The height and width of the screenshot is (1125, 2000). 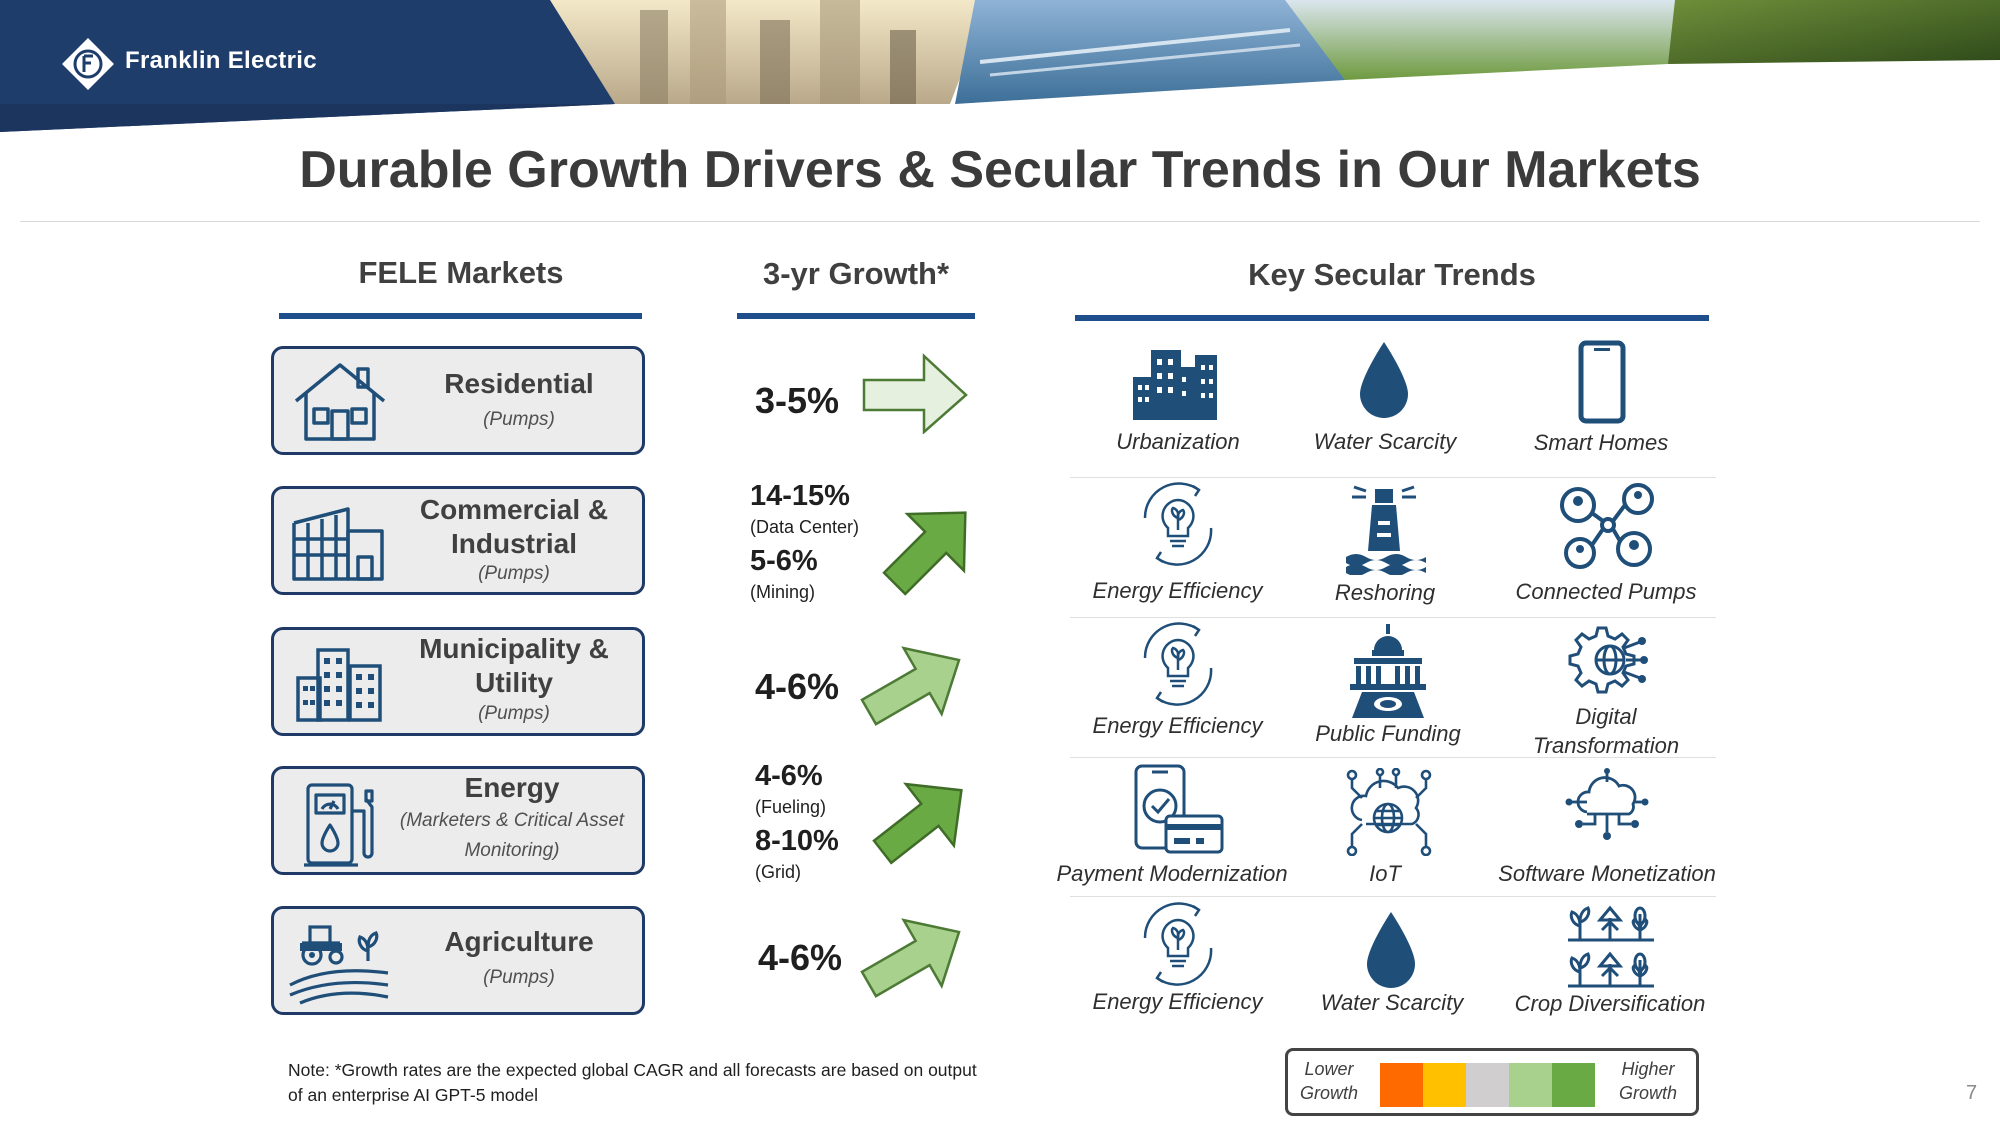 I want to click on legend-low-label: Lower Growth, so click(x=1329, y=1081).